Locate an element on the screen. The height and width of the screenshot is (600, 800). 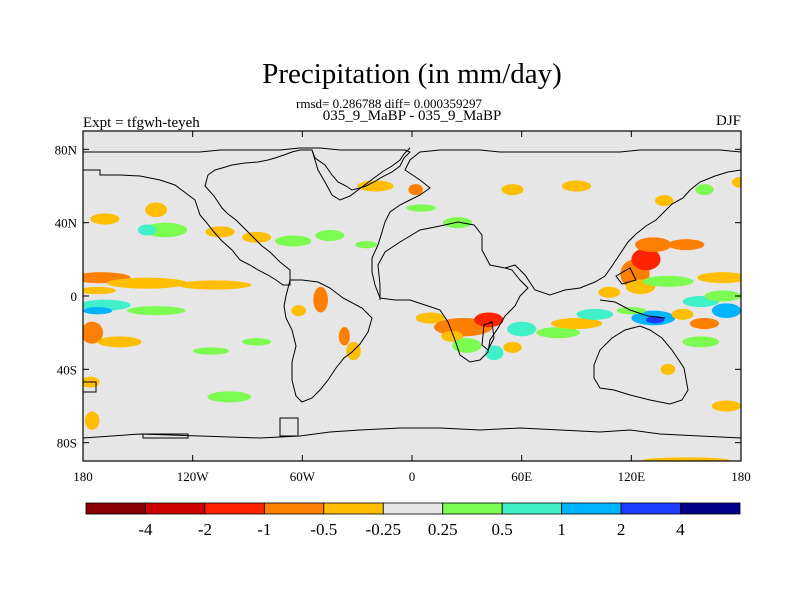
x-tick-label-4: 60E is located at coordinates (521, 476).